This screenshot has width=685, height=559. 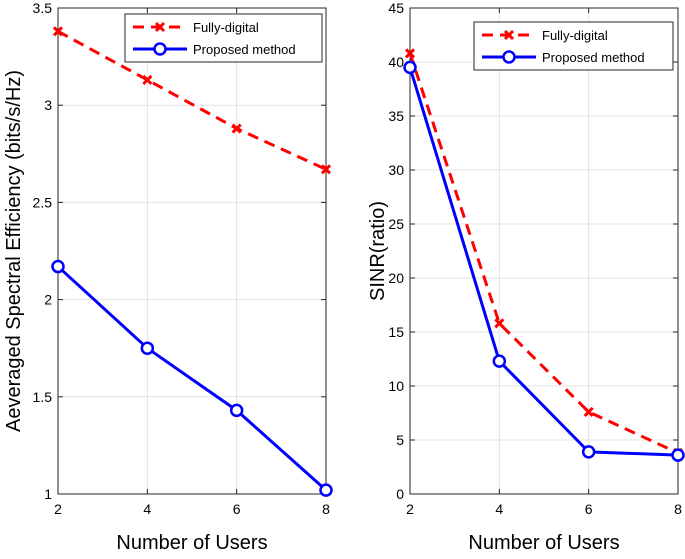 I want to click on y-tick-label: 1.5, so click(x=43, y=397).